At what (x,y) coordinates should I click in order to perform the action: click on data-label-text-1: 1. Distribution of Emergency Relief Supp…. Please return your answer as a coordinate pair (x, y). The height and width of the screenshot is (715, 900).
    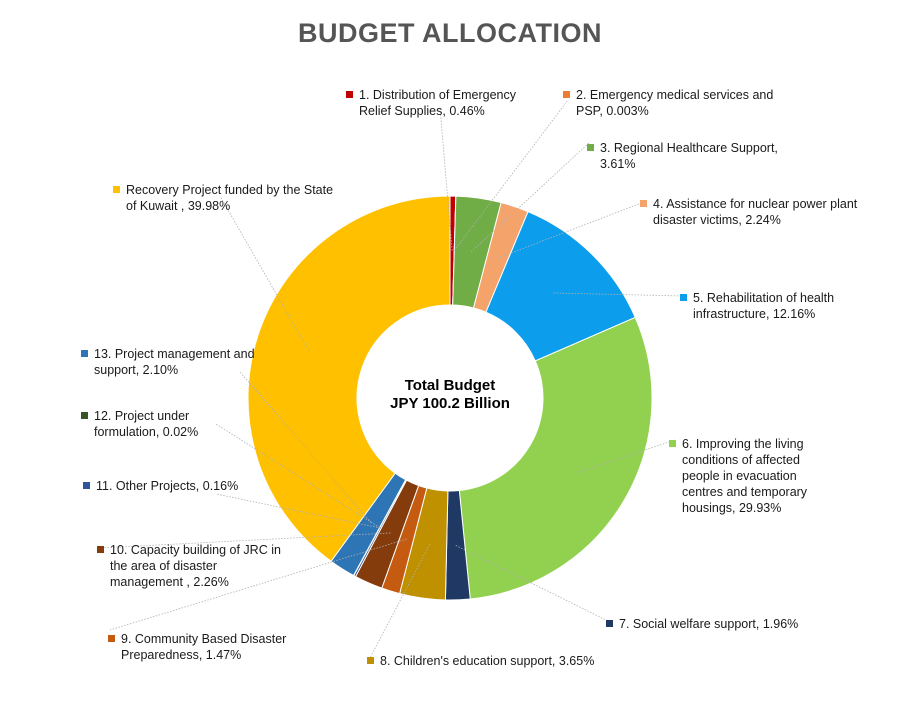
    Looking at the image, I should click on (438, 103).